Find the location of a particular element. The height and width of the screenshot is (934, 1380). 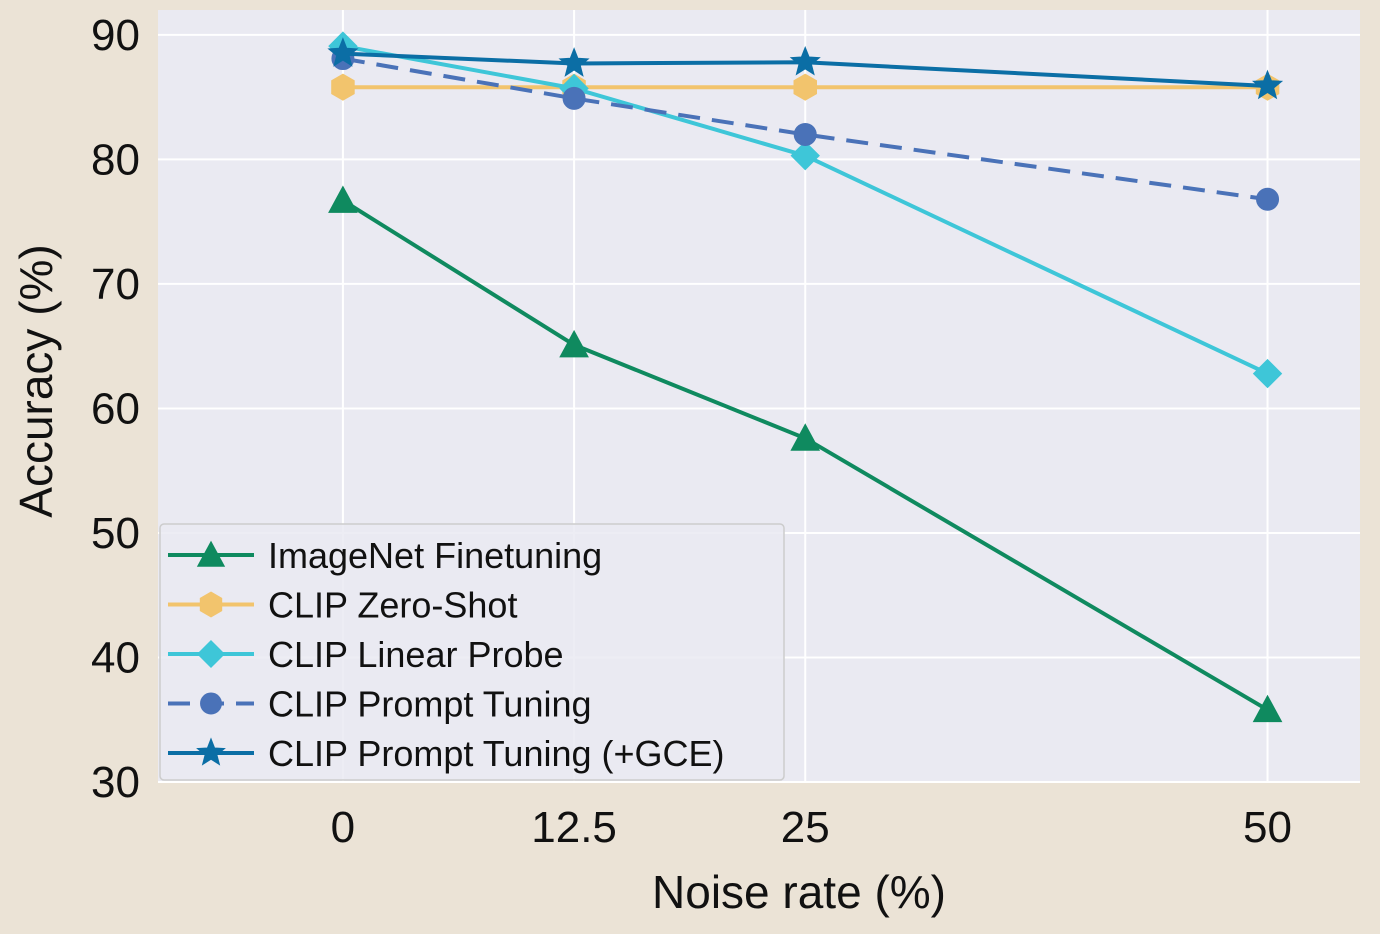

legend-label: CLIP Prompt Tuning is located at coordinates (430, 704).